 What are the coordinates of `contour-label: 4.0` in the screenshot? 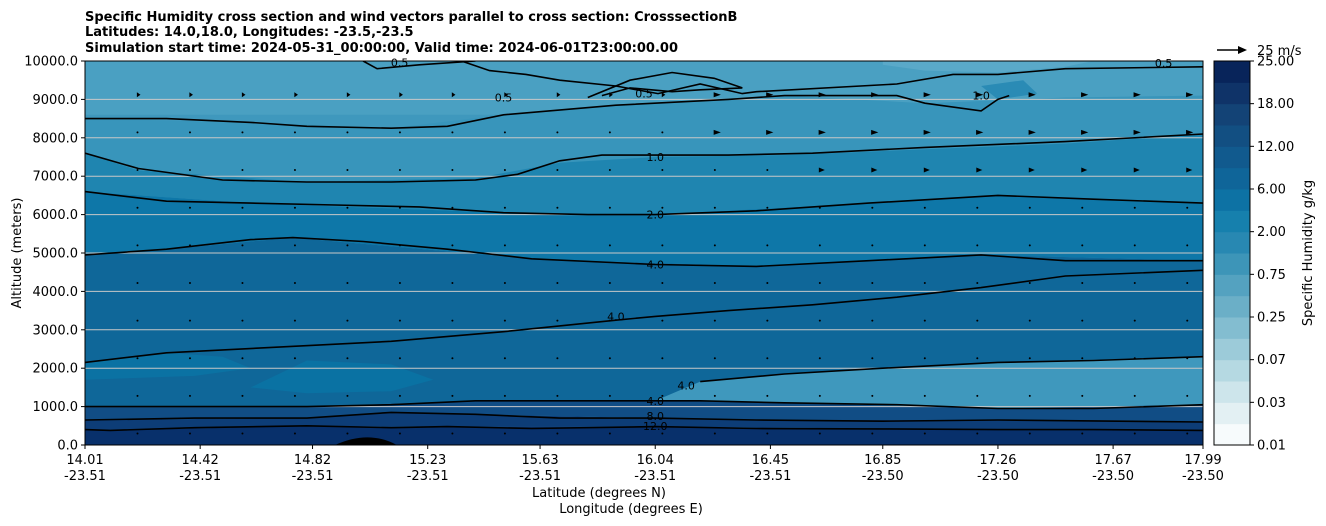 It's located at (686, 385).